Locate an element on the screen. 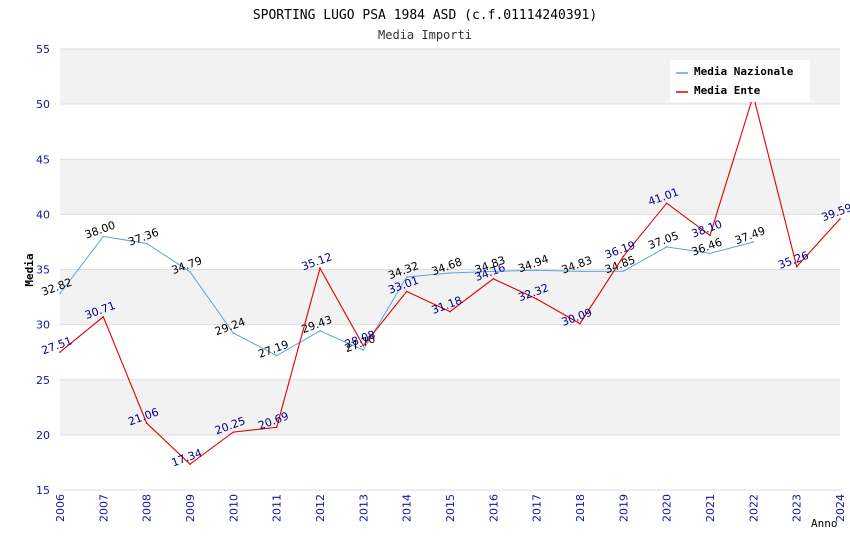 The width and height of the screenshot is (850, 550). x-tick-label: 2012 is located at coordinates (320, 508).